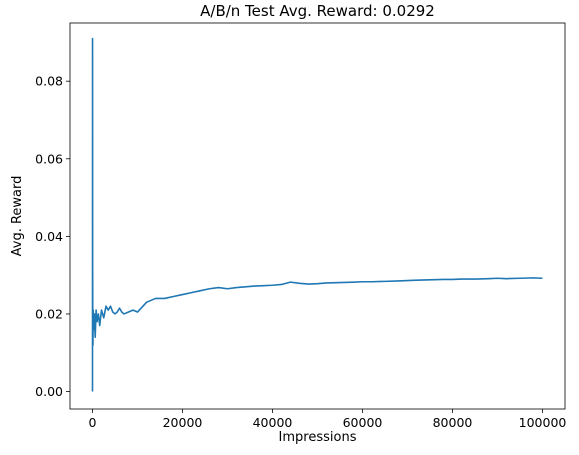  What do you see at coordinates (93, 422) in the screenshot?
I see `x-tick-label: 0` at bounding box center [93, 422].